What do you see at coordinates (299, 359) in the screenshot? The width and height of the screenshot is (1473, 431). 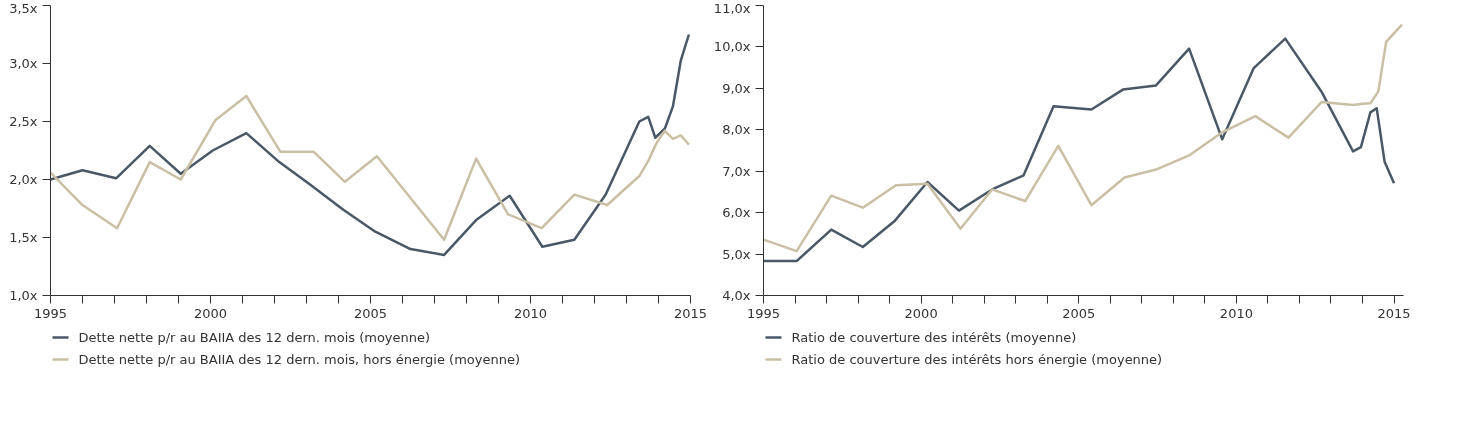 I see `legend-label: Dette nette p/r au BAIIA des 12 dern. mois, hors énergie (moyenne)` at bounding box center [299, 359].